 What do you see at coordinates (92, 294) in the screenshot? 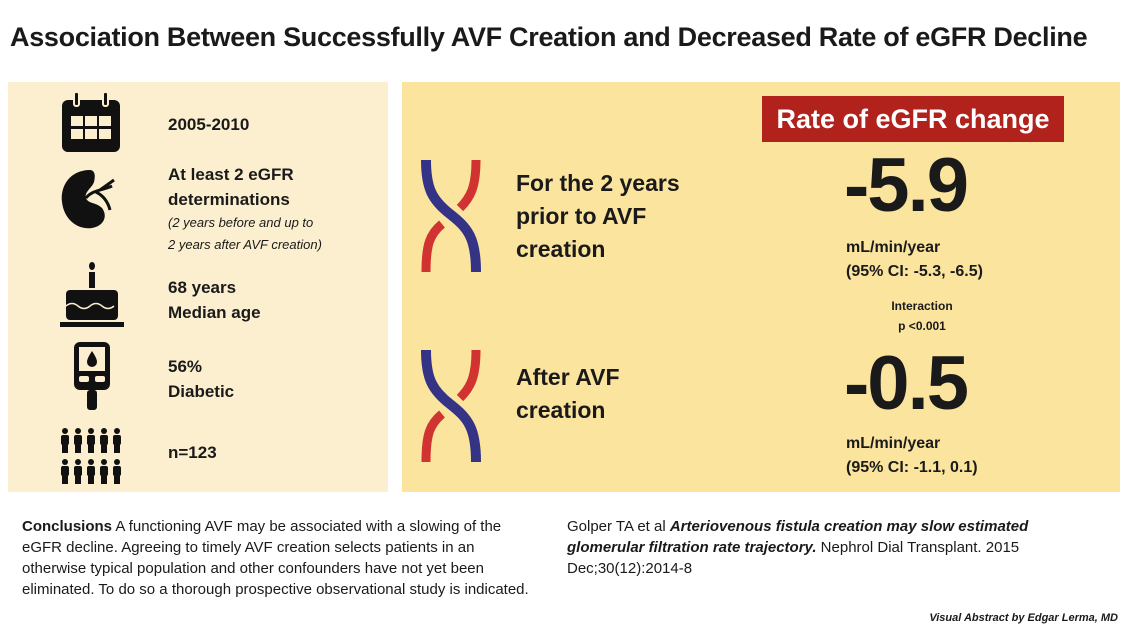
I see `birthday-cake-icon` at bounding box center [92, 294].